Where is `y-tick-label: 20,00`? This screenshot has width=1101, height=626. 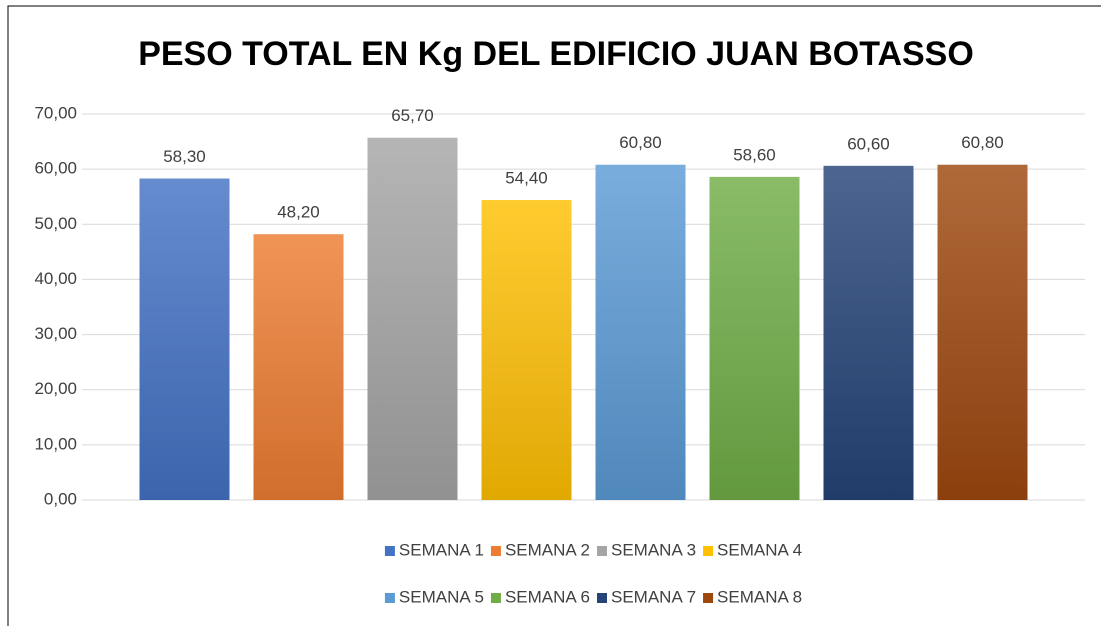 y-tick-label: 20,00 is located at coordinates (55, 388).